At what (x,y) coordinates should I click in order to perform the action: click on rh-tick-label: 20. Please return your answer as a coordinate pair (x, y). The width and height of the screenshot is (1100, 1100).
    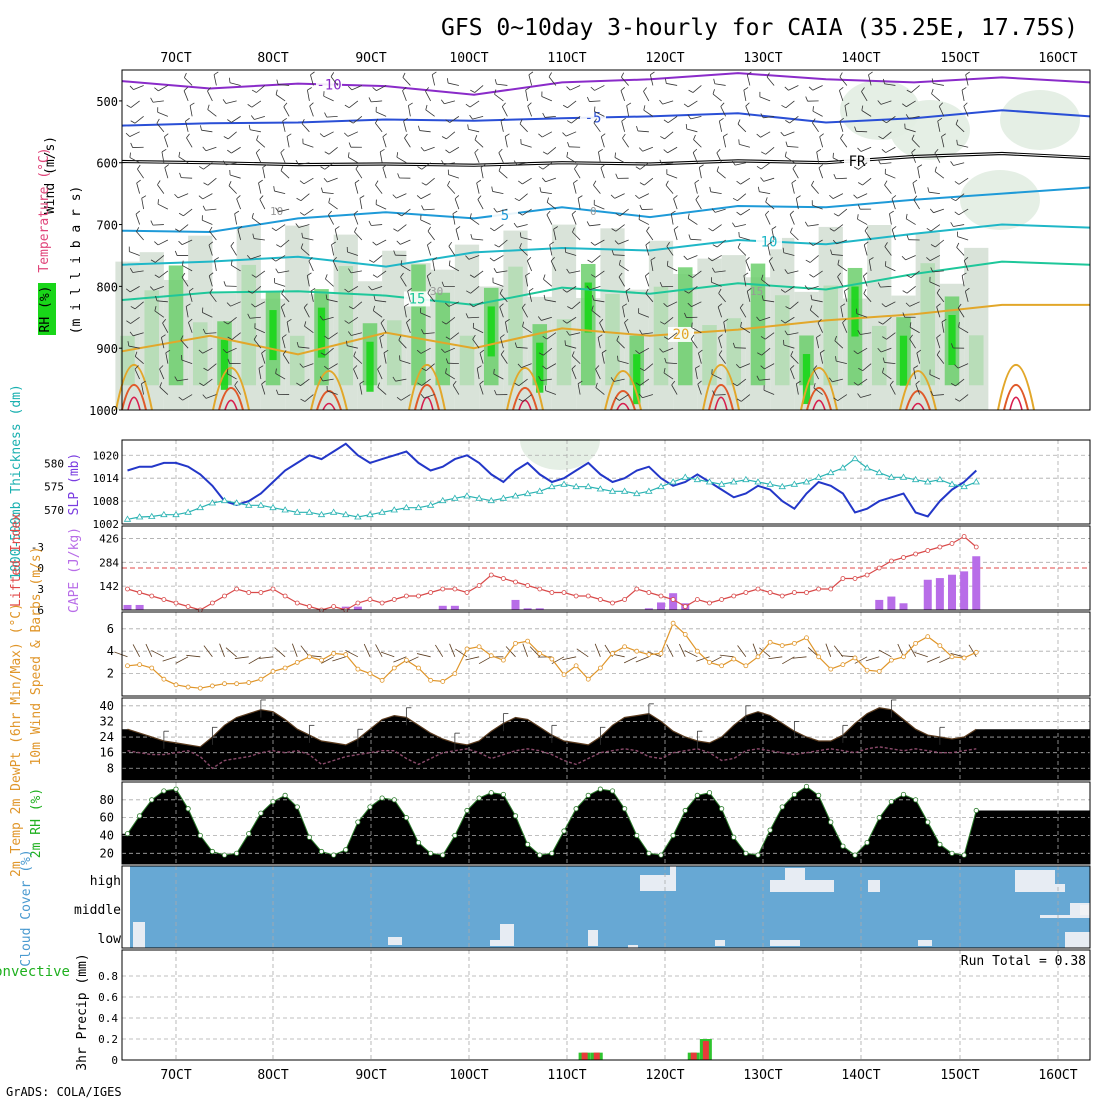
    Looking at the image, I should click on (107, 853).